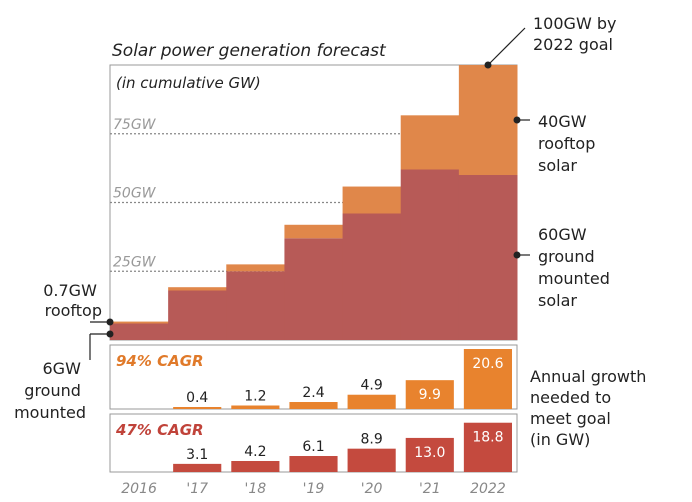 This screenshot has height=502, width=692. I want to click on x-tick-label: '19, so click(314, 489).